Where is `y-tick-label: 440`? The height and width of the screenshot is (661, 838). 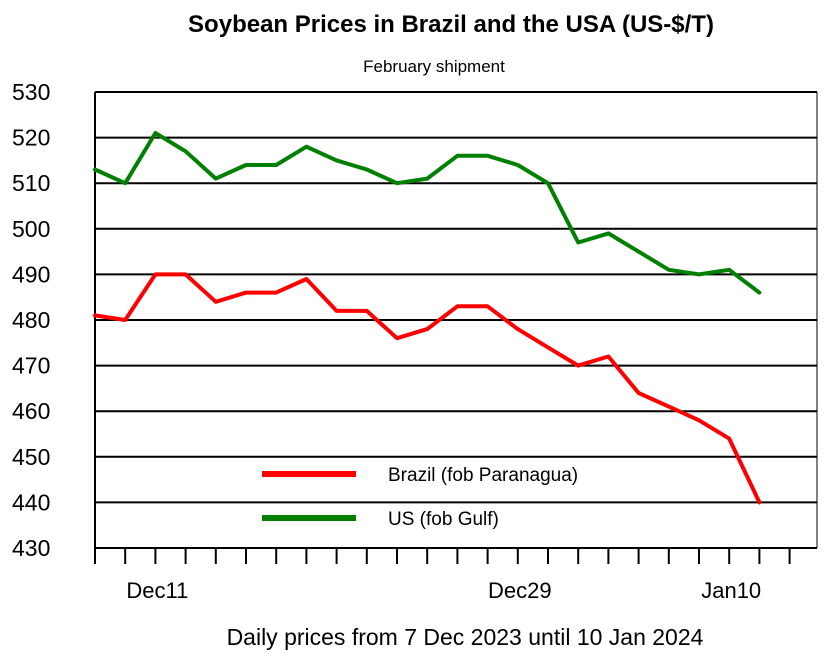 y-tick-label: 440 is located at coordinates (31, 502).